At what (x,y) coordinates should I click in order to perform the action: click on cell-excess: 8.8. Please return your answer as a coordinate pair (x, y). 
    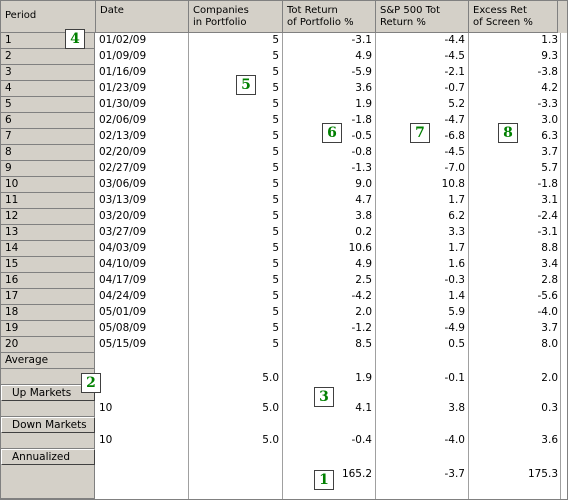
    Looking at the image, I should click on (549, 248).